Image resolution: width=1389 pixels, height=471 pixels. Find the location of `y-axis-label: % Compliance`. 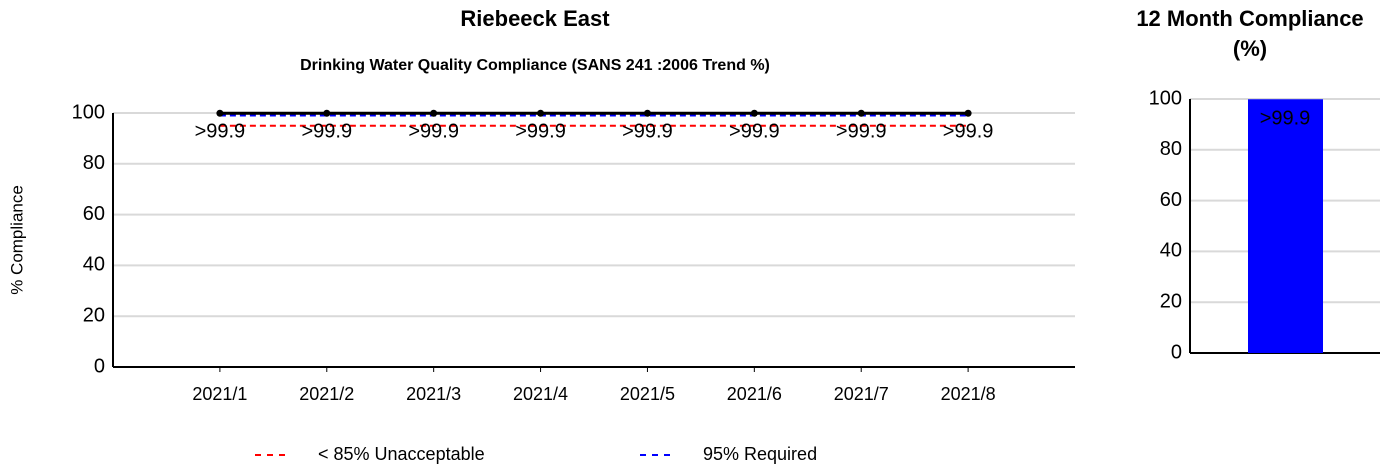

y-axis-label: % Compliance is located at coordinates (16, 240).